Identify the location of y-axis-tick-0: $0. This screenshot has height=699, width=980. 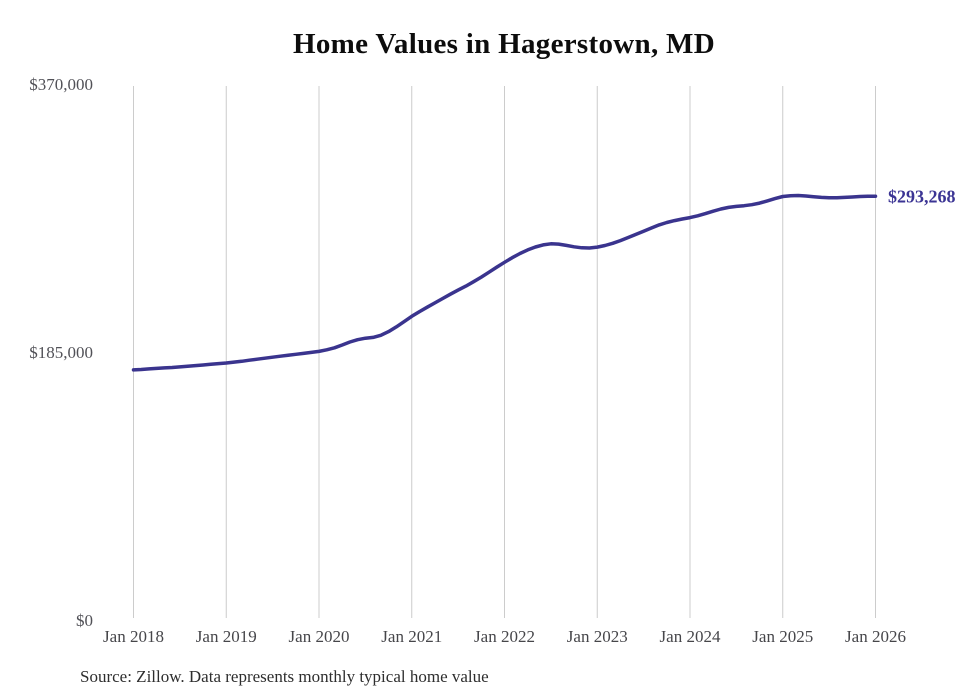
(84, 620).